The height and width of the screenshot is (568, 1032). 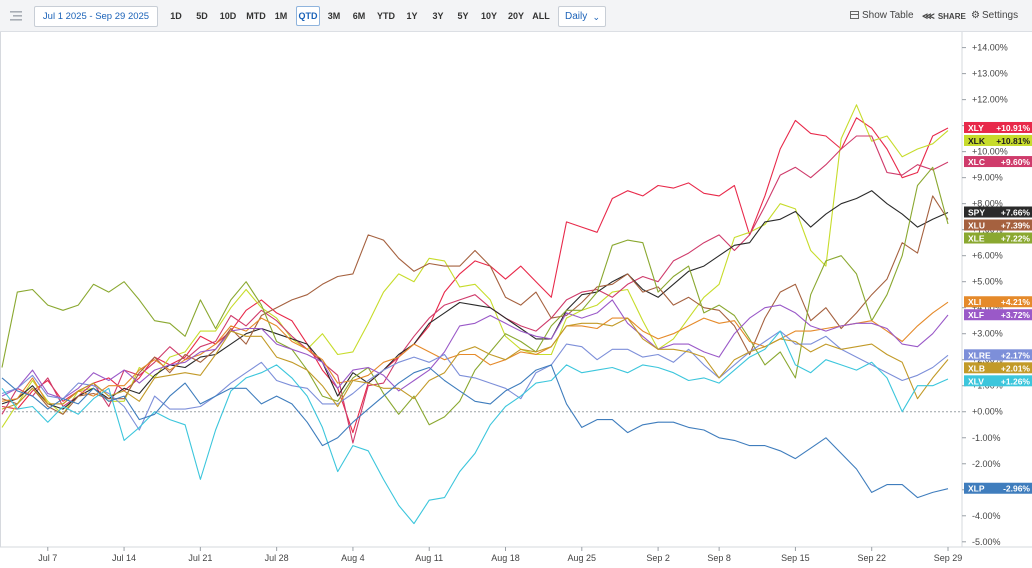 I want to click on y-tick-label: -2.00%, so click(x=986, y=464).